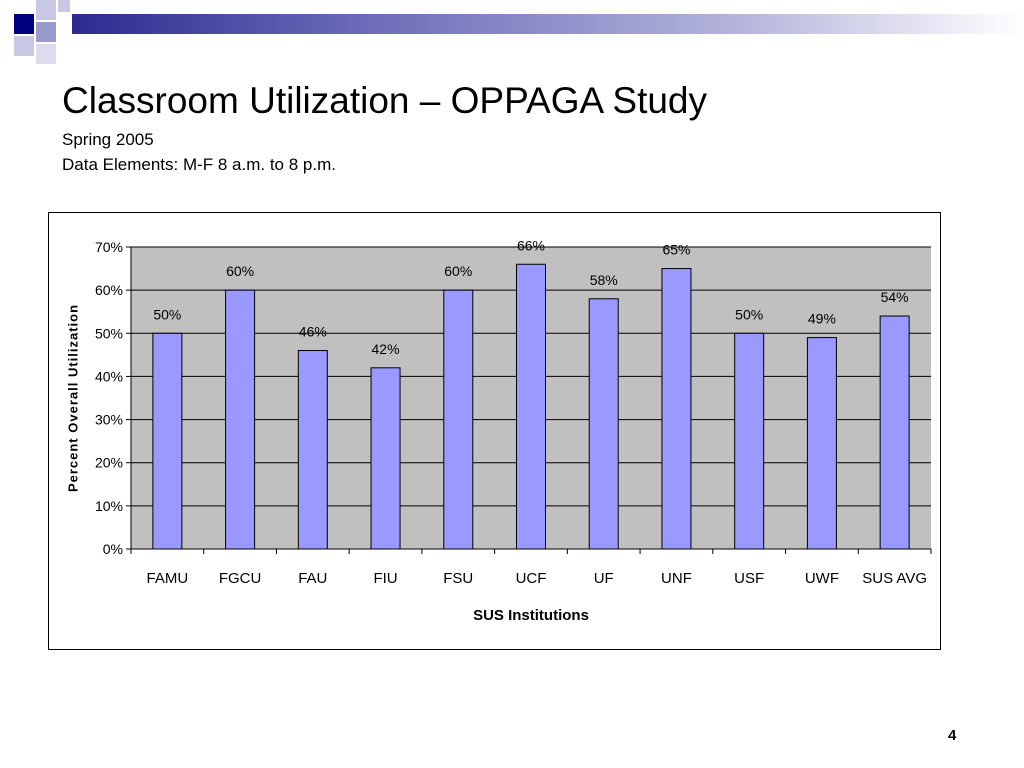 This screenshot has height=768, width=1024. I want to click on deco-square-mid, so click(46, 32).